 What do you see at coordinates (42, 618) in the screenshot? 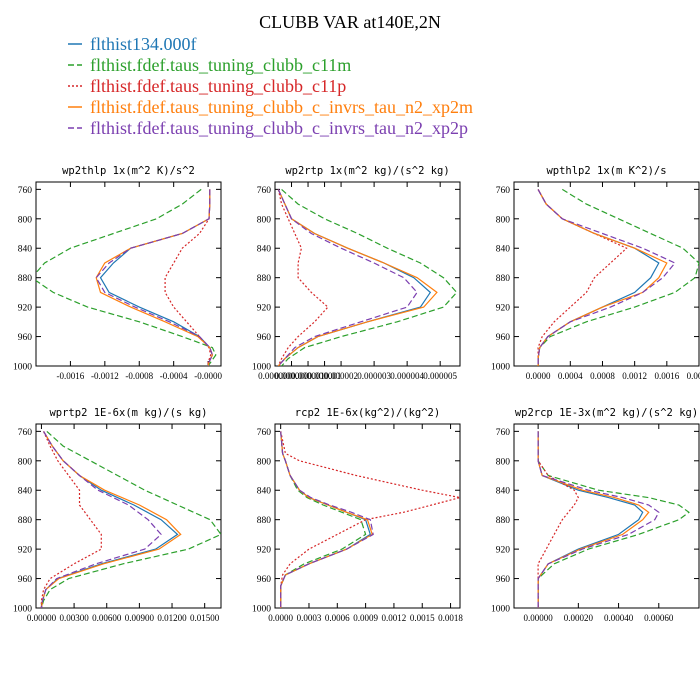
I see `x-tick-label: 0.00000` at bounding box center [42, 618].